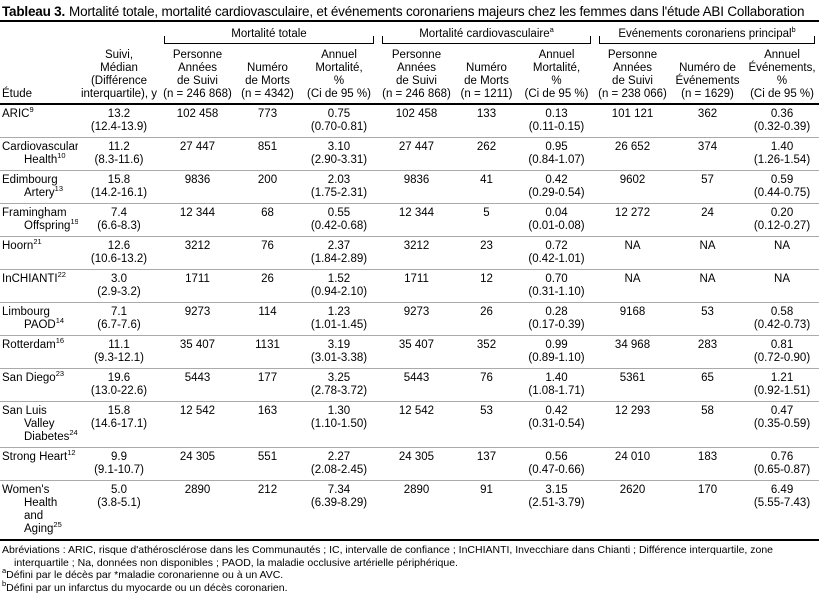  Describe the element at coordinates (197, 121) in the screenshot. I see `data-cell: 102 458` at that location.